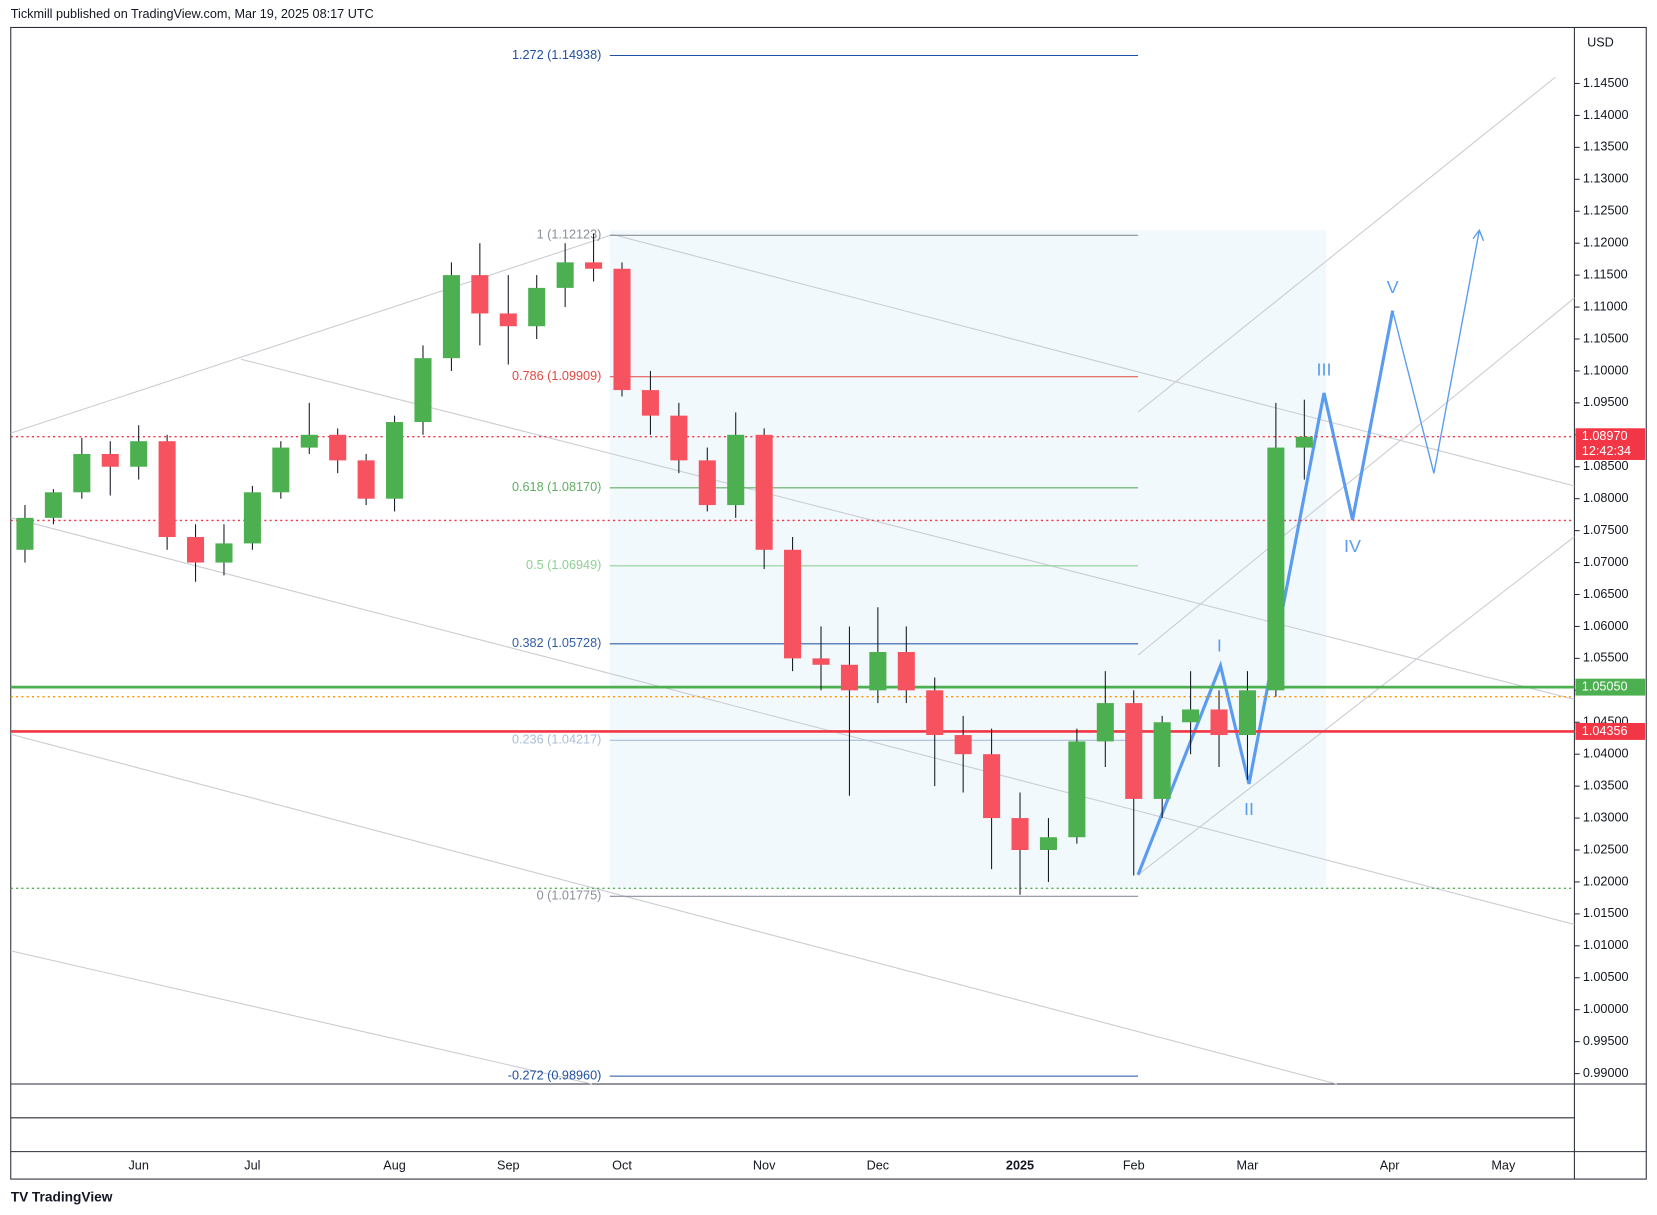 The image size is (1657, 1215). Describe the element at coordinates (1605, 306) in the screenshot. I see `y-tick-label: 1.11000` at that location.